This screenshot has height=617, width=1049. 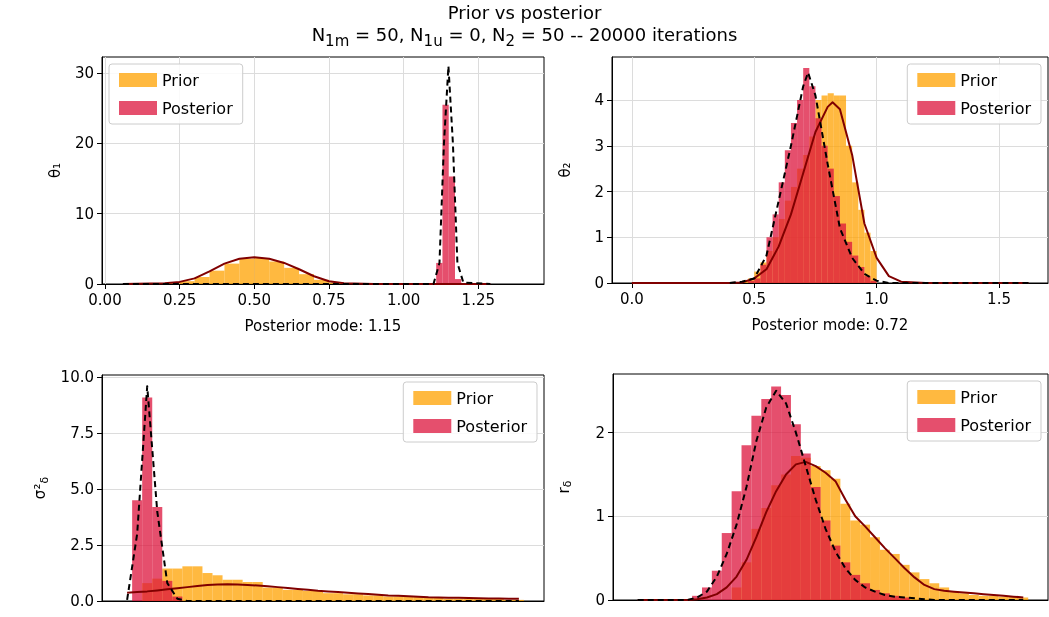 I want to click on x-tick-label: 0.25, so click(x=179, y=299).